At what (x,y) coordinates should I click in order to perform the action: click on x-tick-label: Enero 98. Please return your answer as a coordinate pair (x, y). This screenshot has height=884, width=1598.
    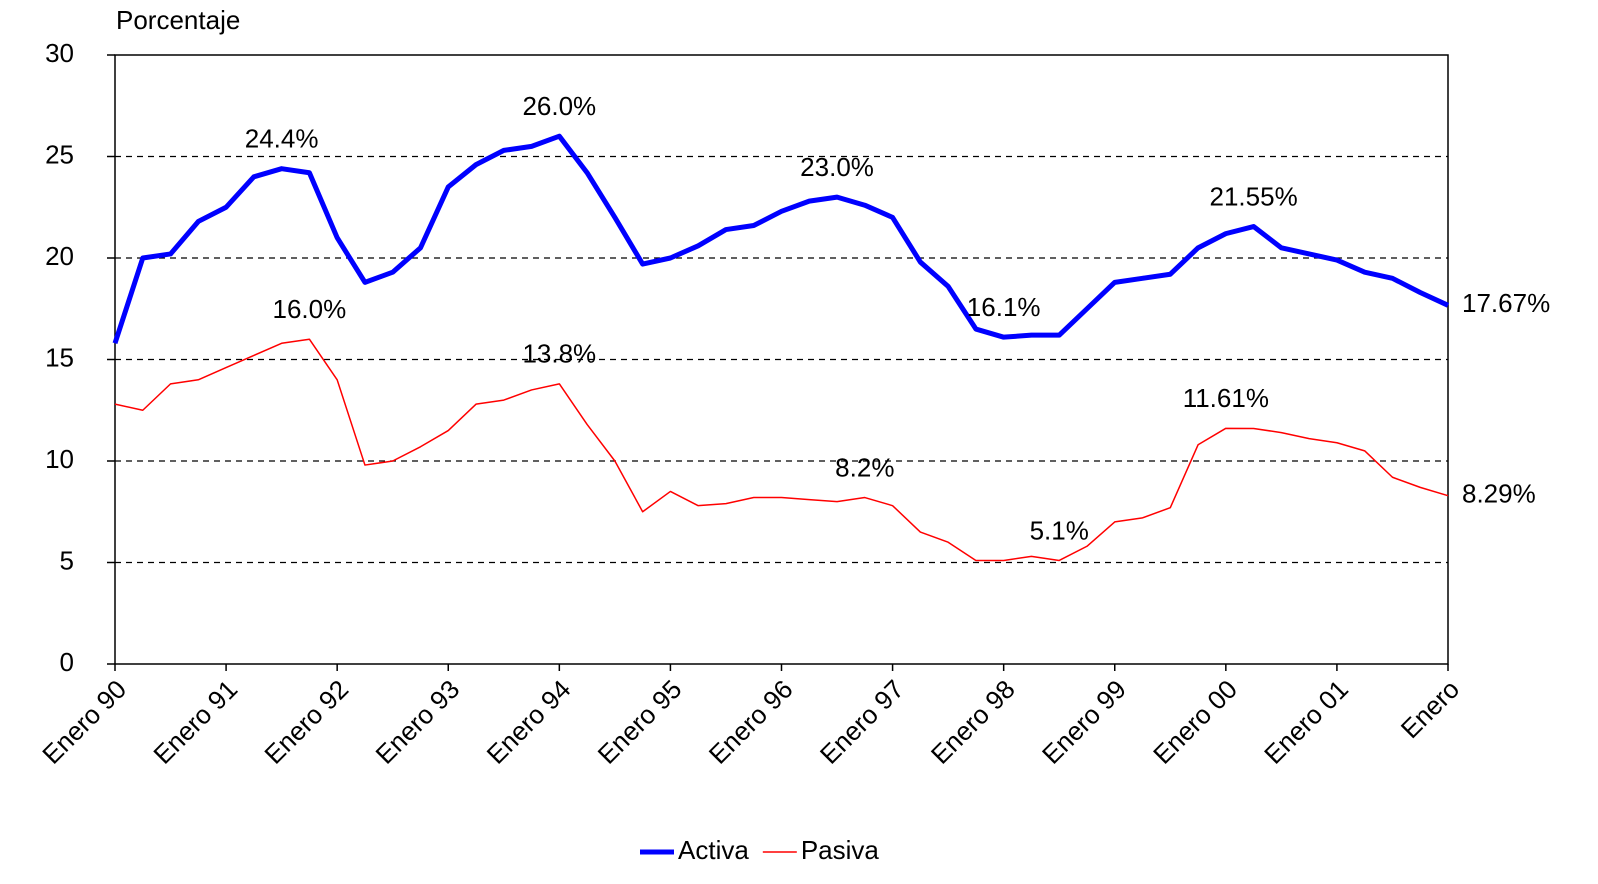
    Looking at the image, I should click on (973, 722).